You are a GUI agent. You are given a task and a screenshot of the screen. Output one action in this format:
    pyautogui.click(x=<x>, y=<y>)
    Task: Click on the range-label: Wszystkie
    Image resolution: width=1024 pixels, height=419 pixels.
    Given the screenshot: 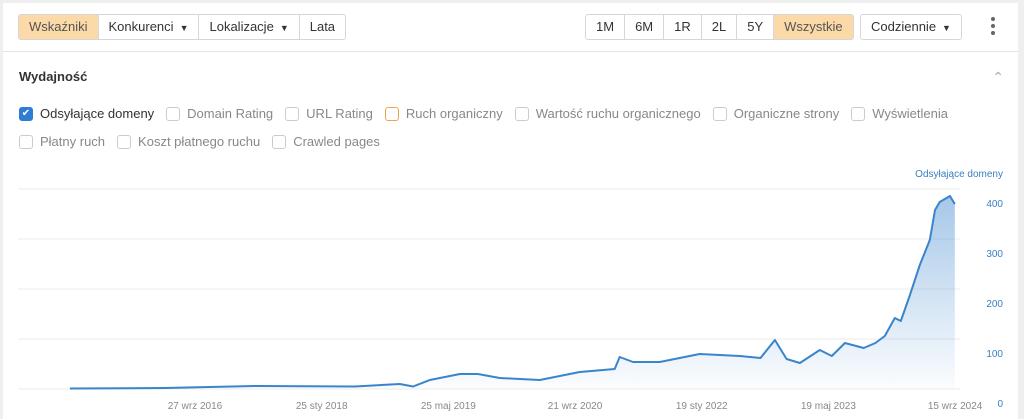 What is the action you would take?
    pyautogui.click(x=813, y=26)
    